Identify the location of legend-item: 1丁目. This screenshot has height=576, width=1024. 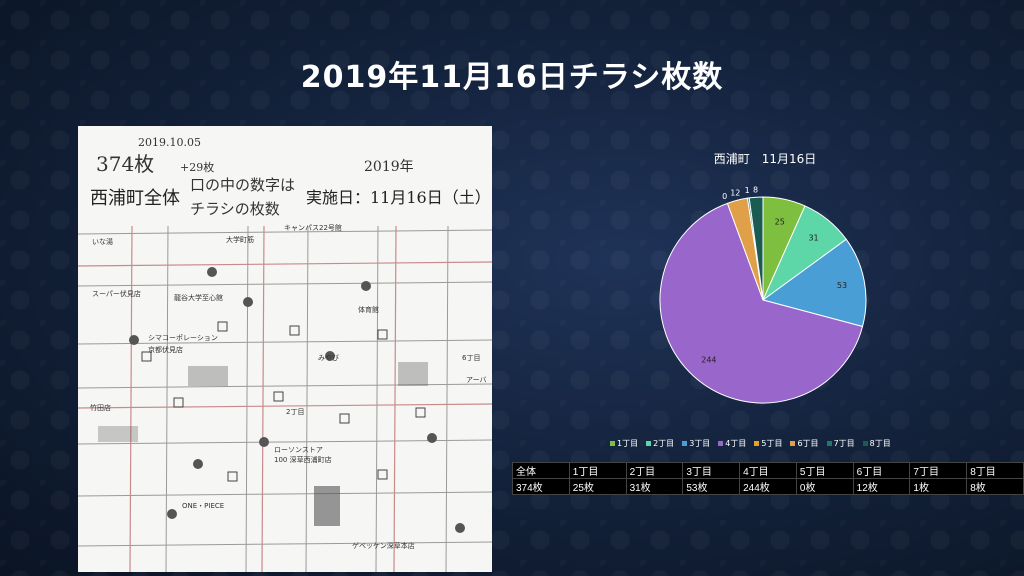
(624, 443).